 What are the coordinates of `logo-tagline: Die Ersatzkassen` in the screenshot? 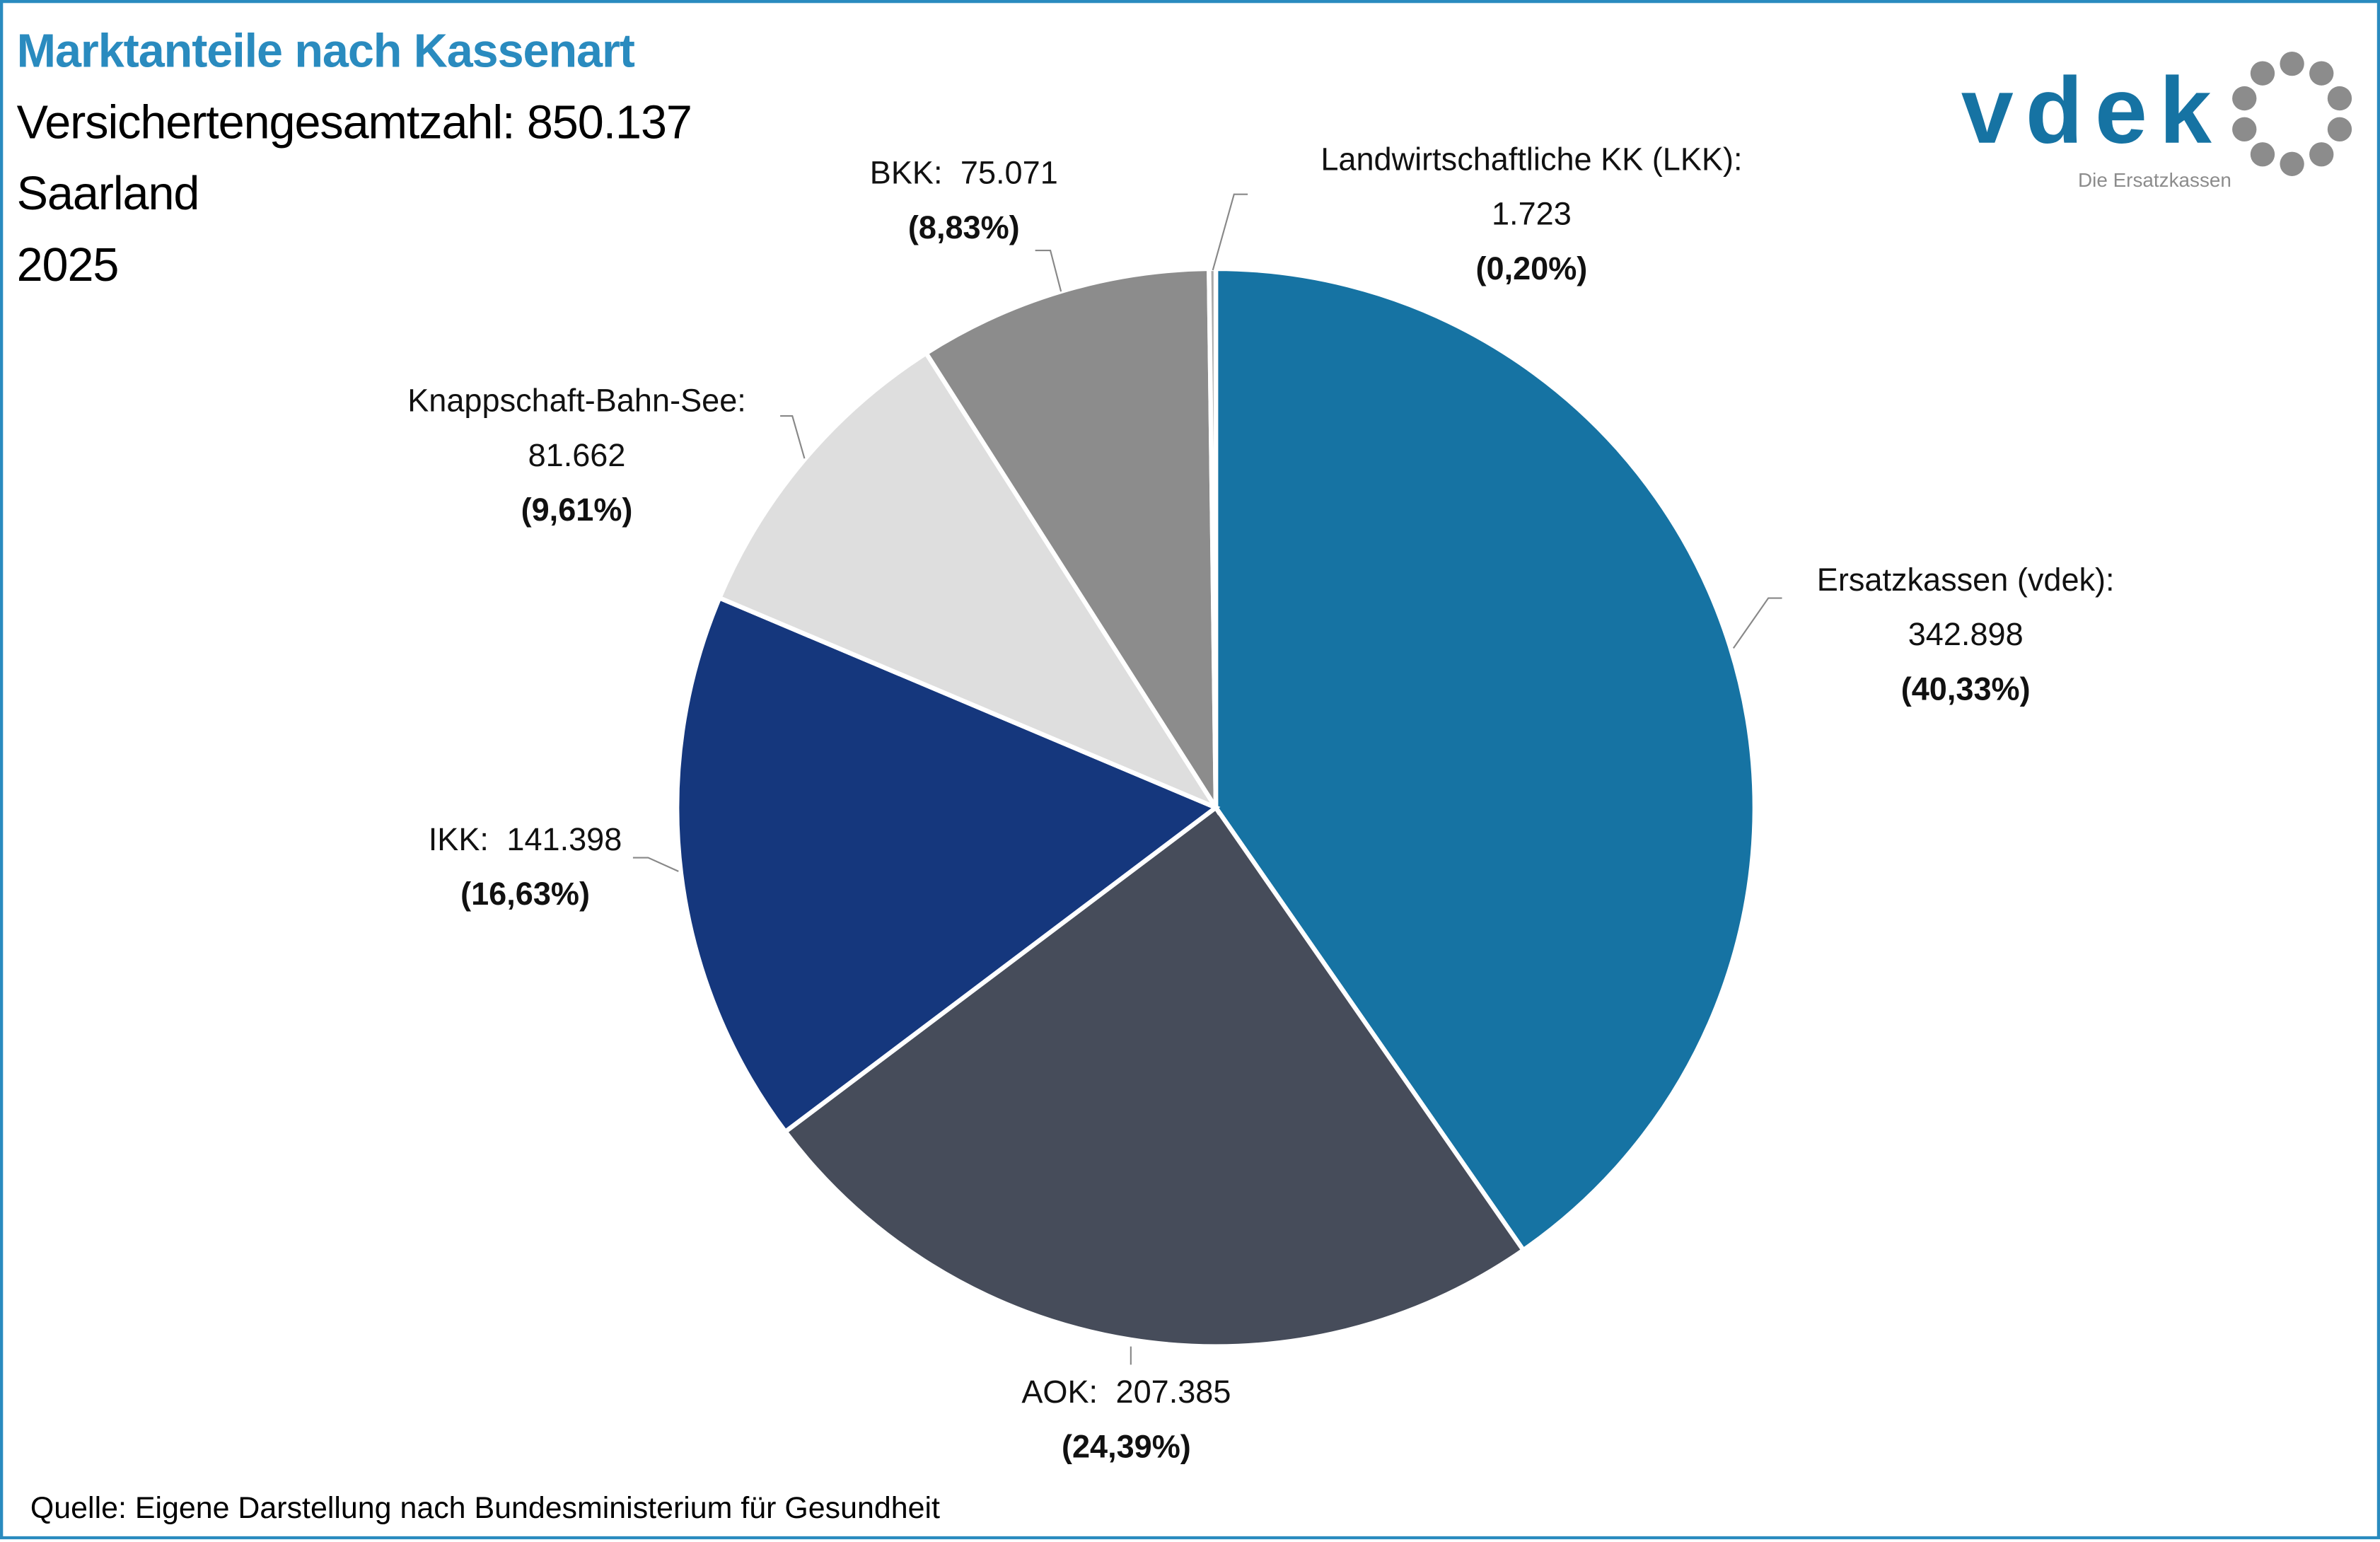 It's located at (2155, 180).